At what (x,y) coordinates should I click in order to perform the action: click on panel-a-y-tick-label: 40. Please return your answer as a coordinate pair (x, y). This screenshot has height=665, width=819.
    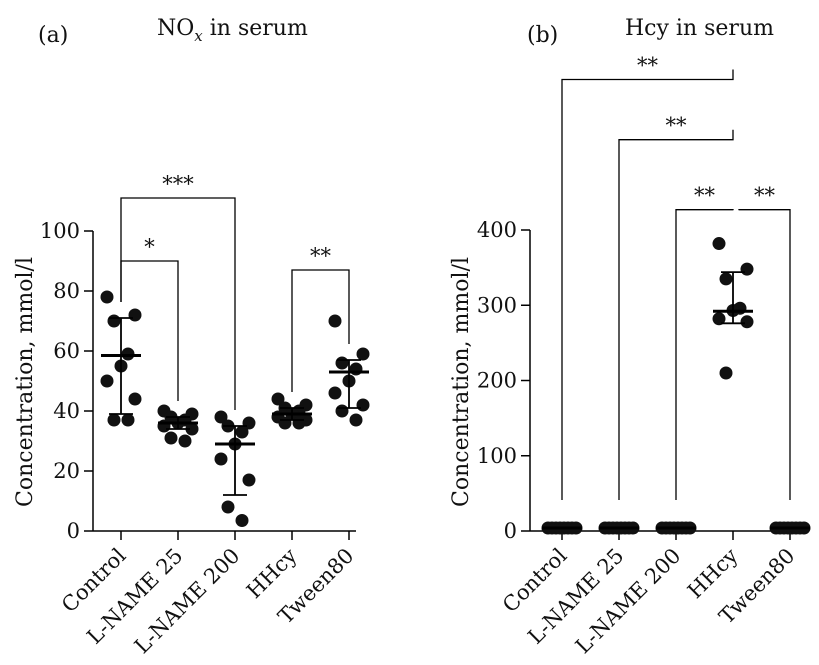
    Looking at the image, I should click on (66, 411).